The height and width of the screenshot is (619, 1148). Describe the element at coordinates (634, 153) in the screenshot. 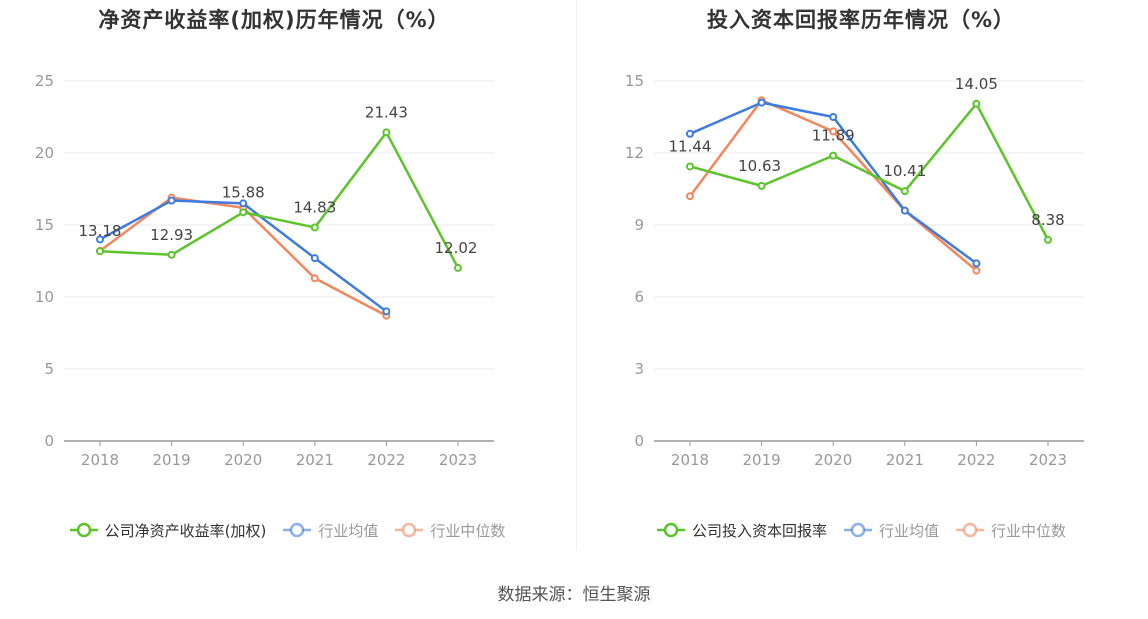

I see `y-tick-label: 12` at that location.